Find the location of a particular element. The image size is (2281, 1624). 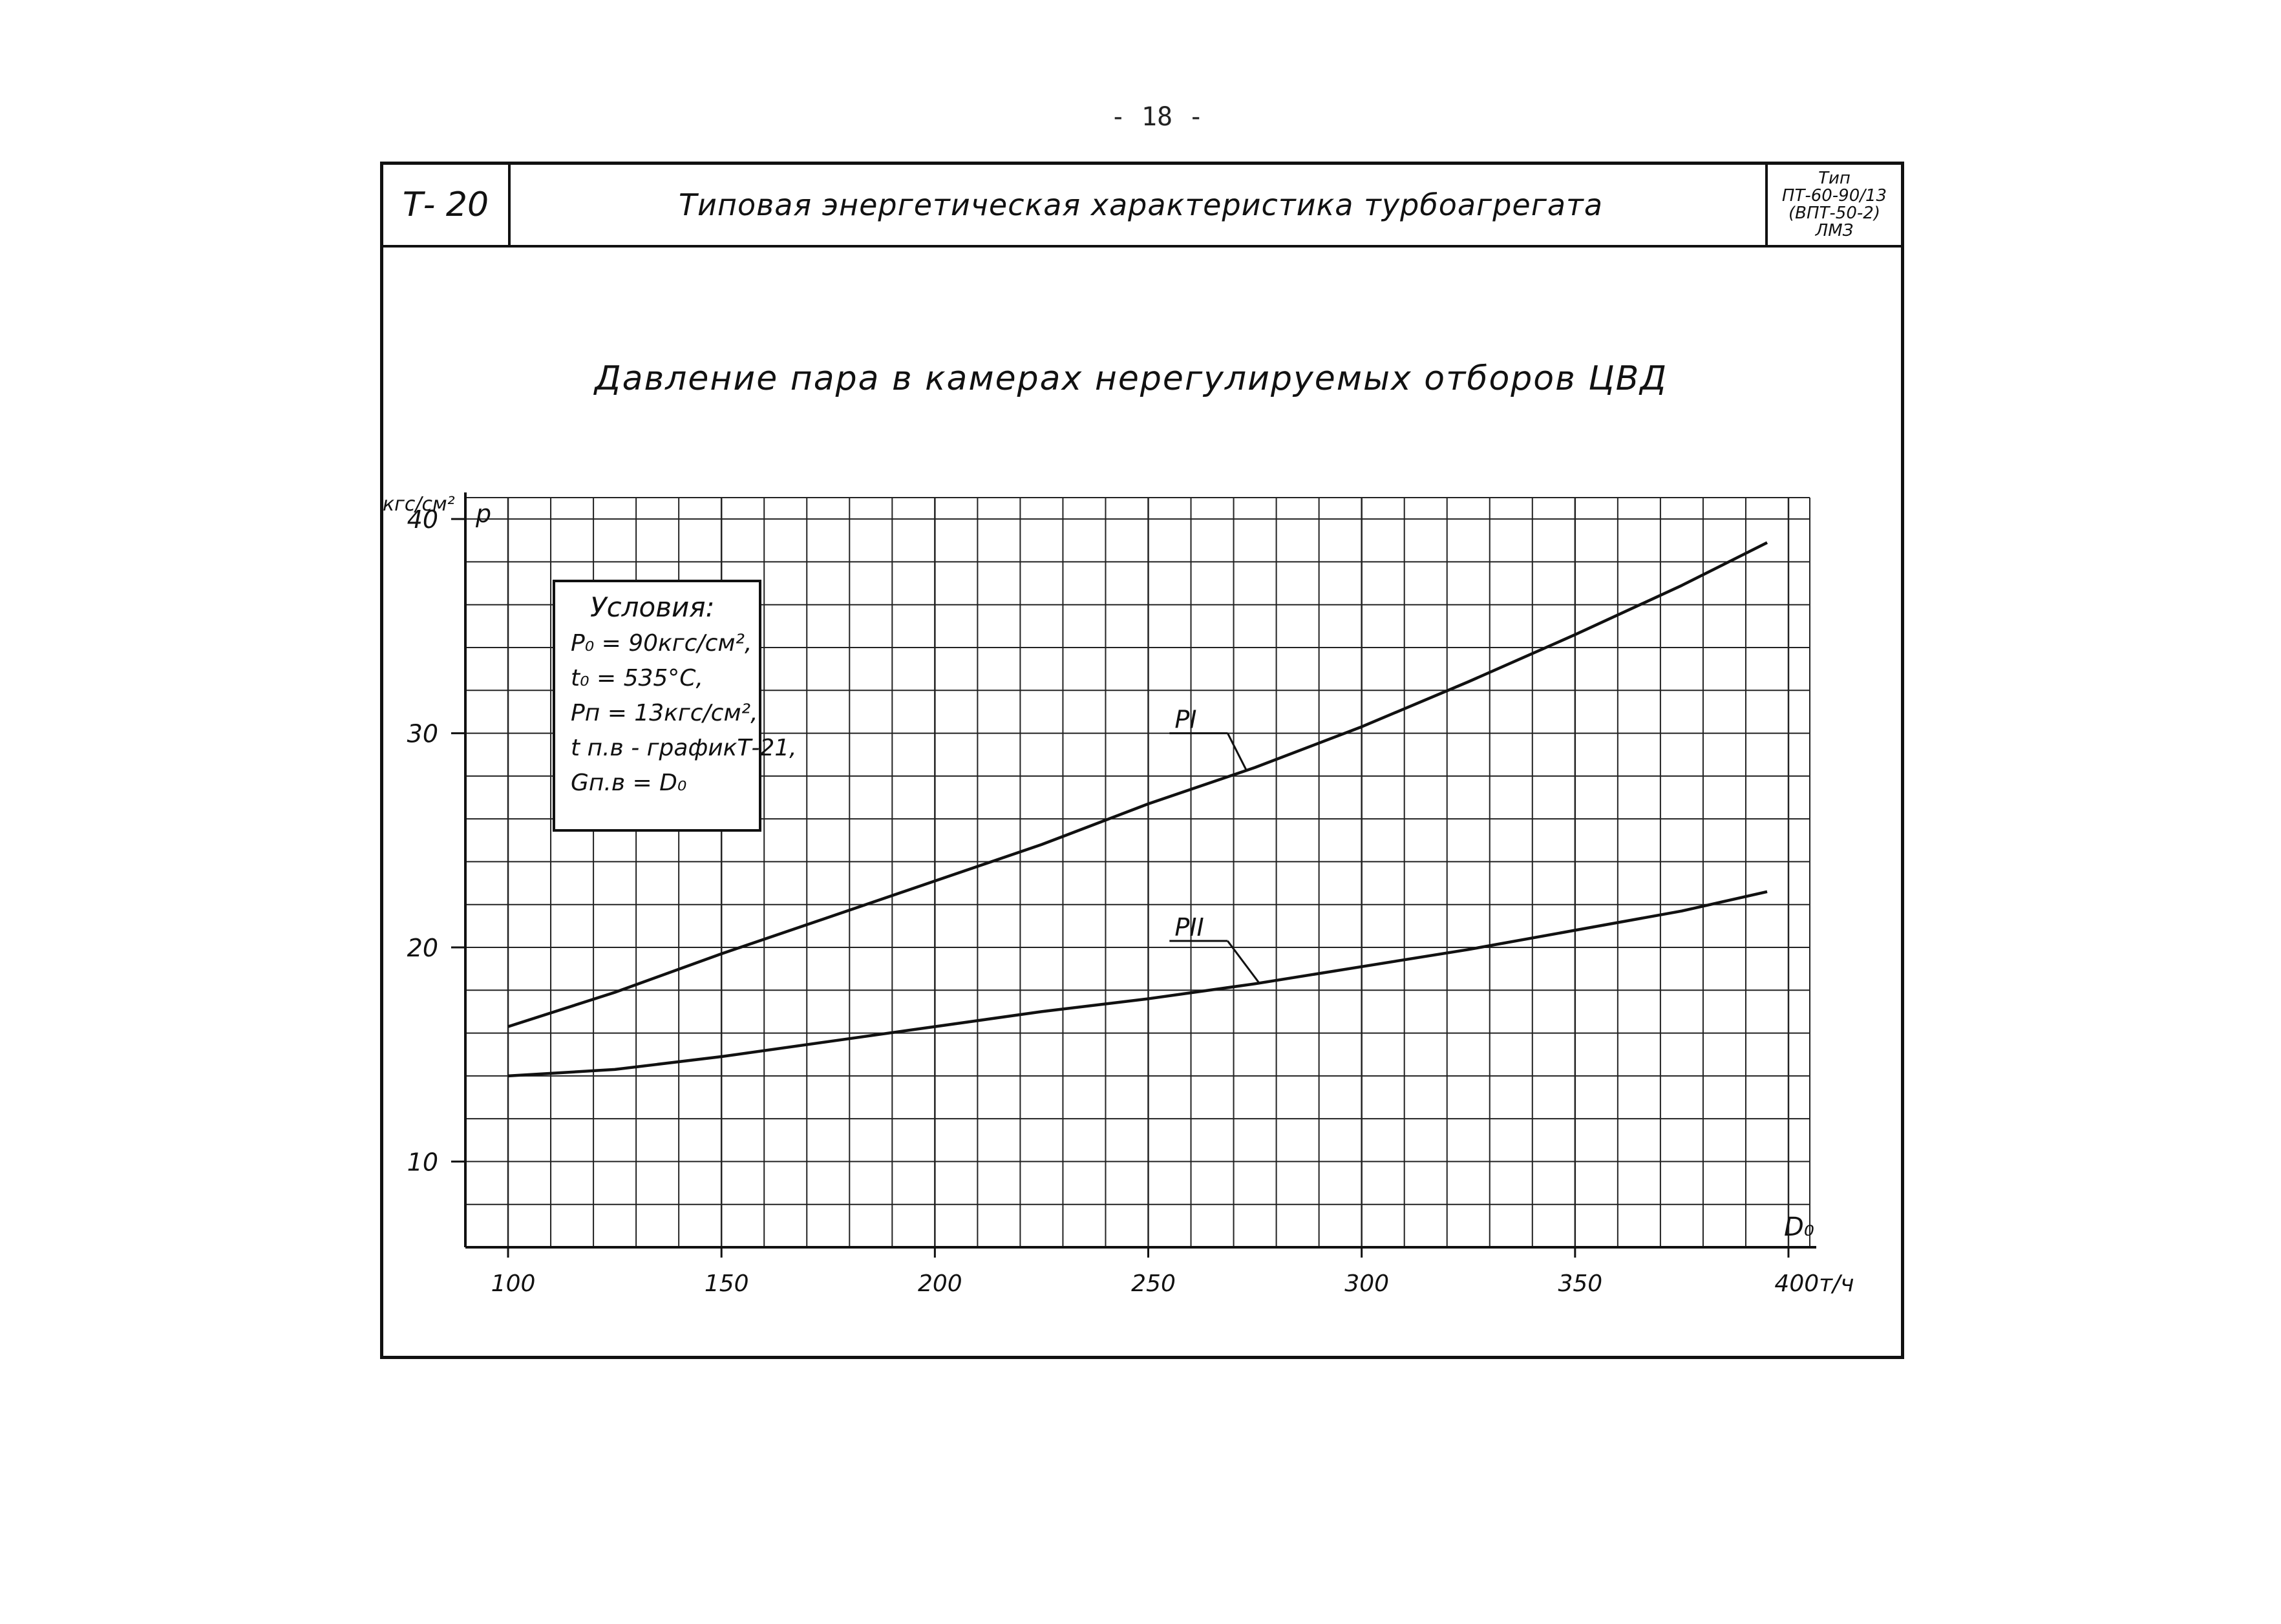

y-axis-unit: кгс/см² is located at coordinates (419, 504).